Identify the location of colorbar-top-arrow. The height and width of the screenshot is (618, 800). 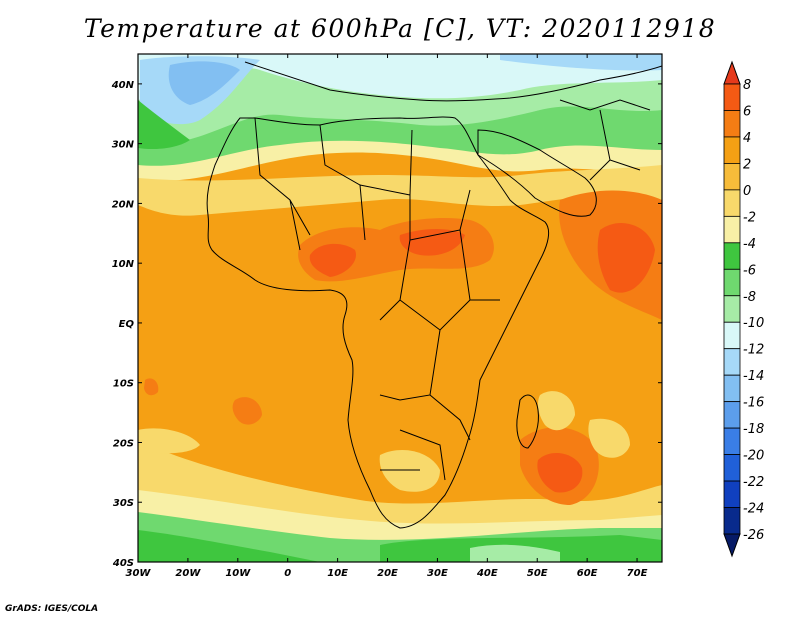
(732, 72).